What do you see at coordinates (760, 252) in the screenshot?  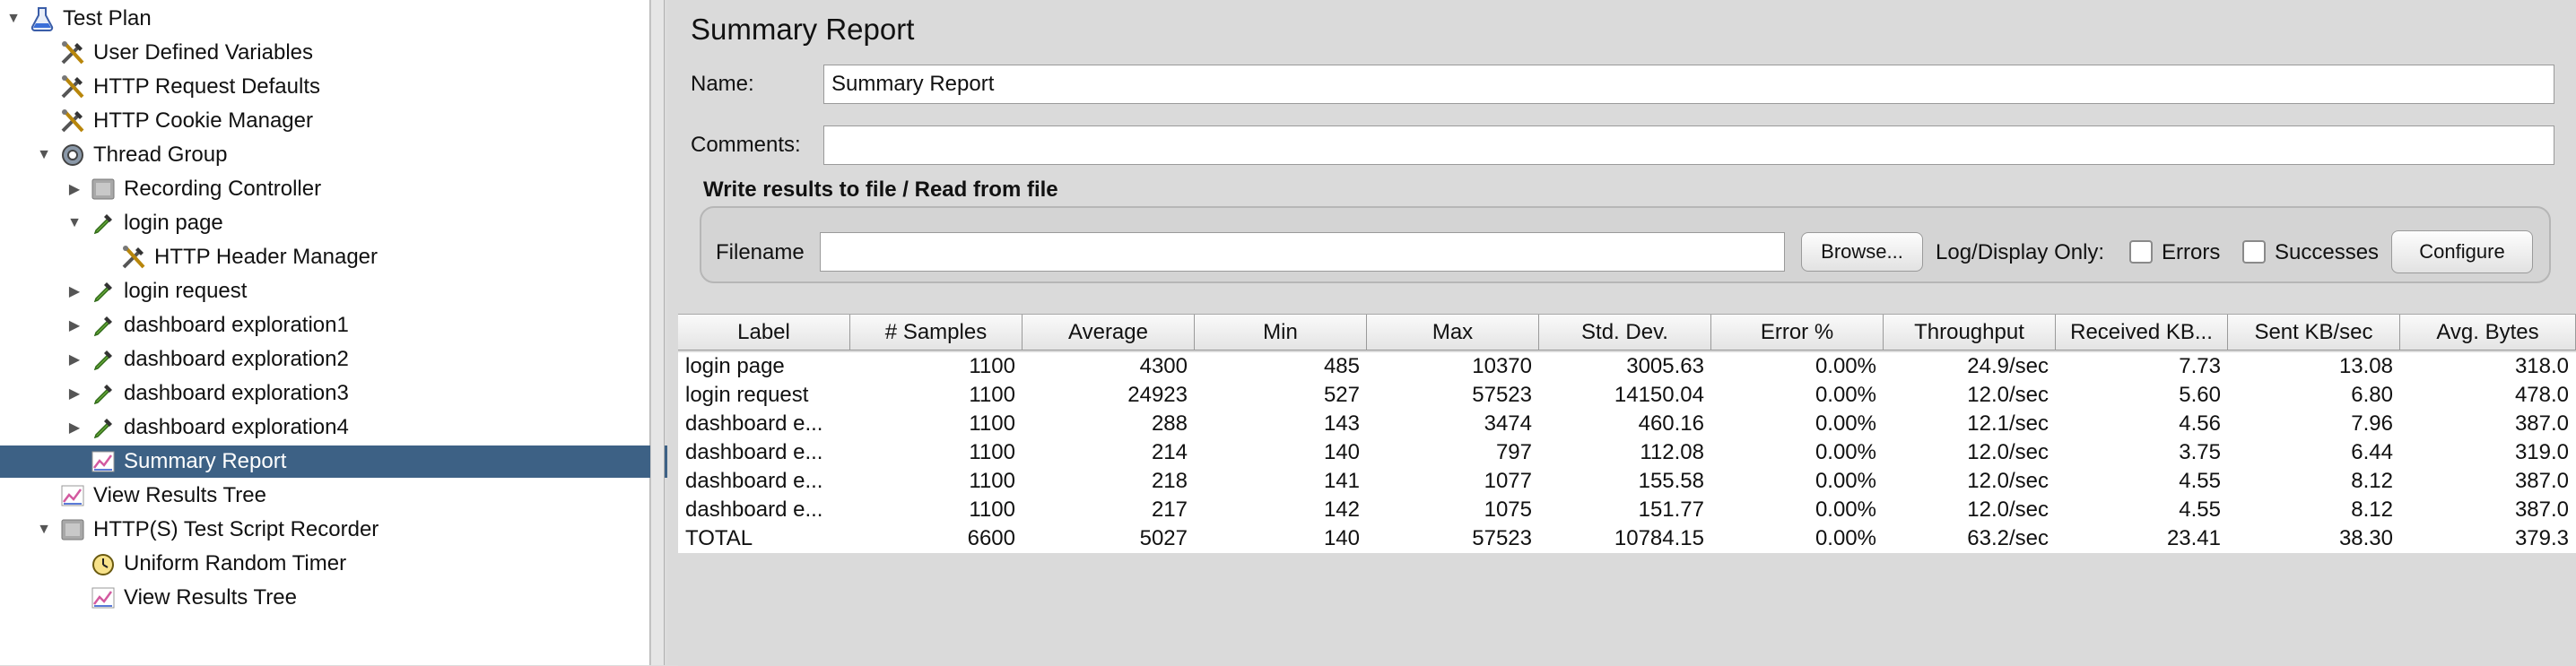 I see `filename-label: Filename` at bounding box center [760, 252].